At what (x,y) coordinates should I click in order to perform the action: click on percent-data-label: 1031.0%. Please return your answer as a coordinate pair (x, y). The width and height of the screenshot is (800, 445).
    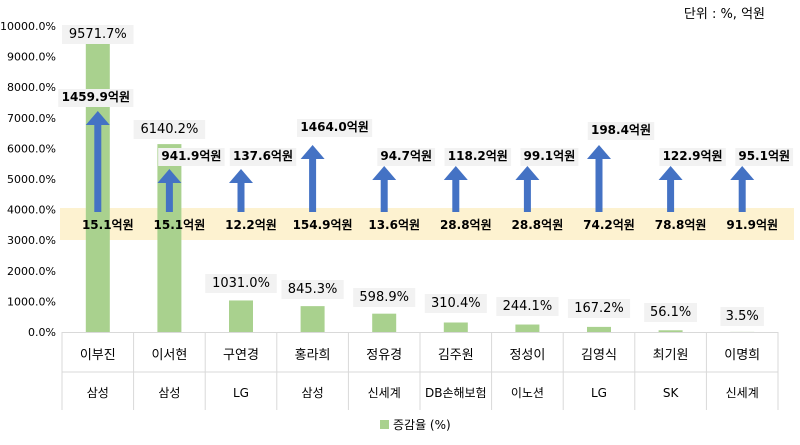
    Looking at the image, I should click on (241, 283).